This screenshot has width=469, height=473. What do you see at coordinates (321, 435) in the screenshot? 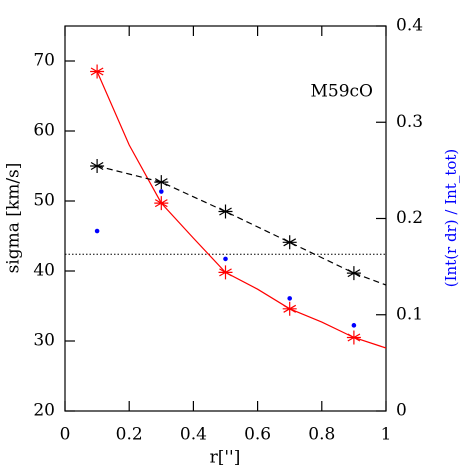
I see `x-tick-label: 0.8` at bounding box center [321, 435].